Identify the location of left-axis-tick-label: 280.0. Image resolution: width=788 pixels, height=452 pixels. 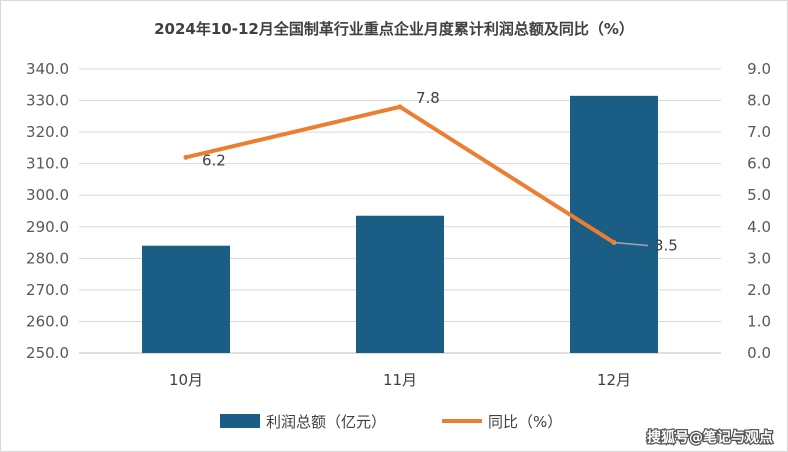
(47, 258).